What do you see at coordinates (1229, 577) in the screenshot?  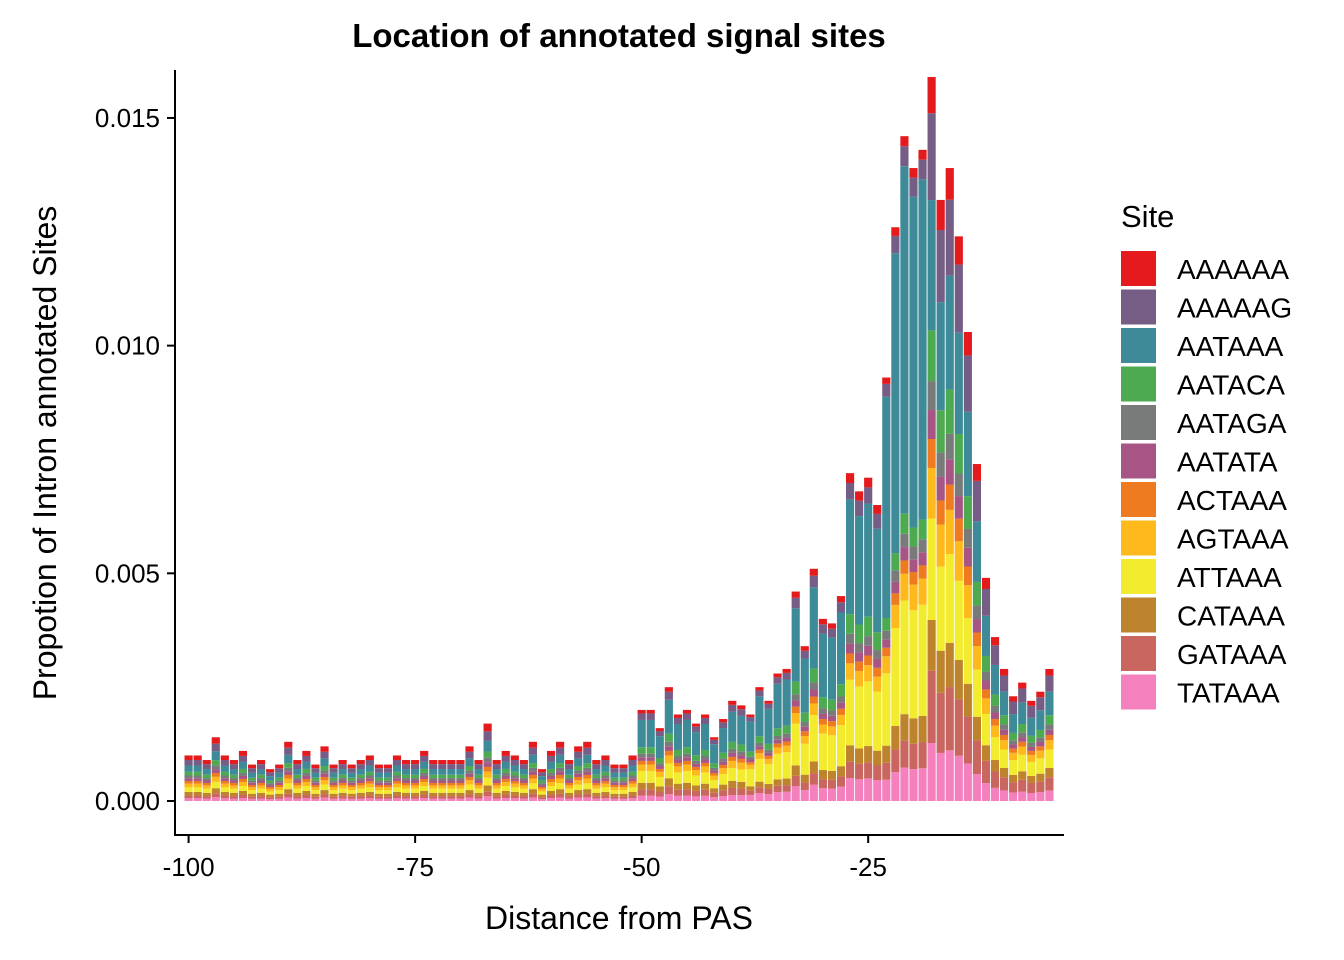 I see `legend-label: ATTAAA` at bounding box center [1229, 577].